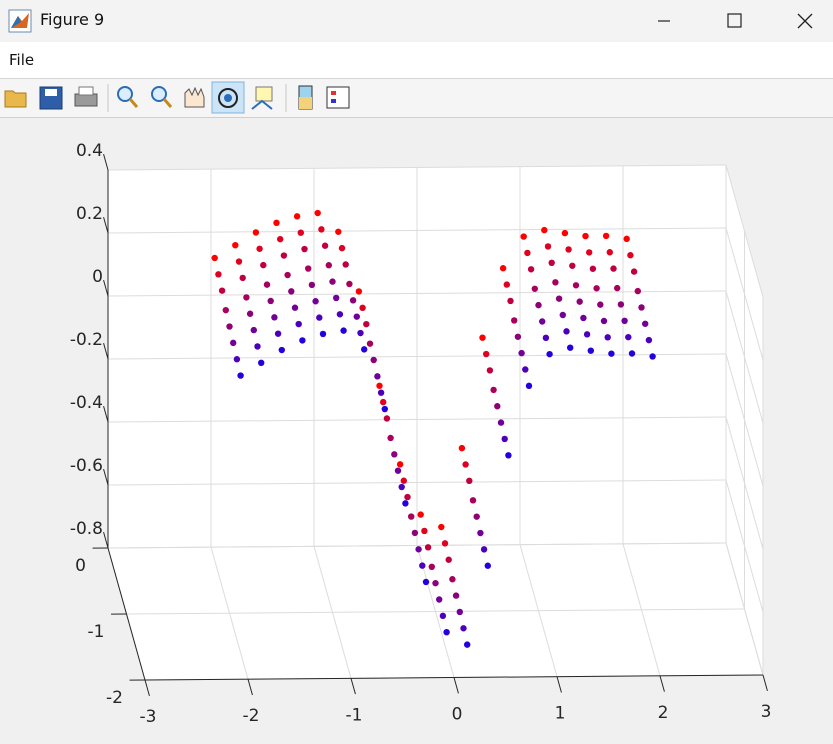 The height and width of the screenshot is (744, 833). I want to click on colorbar-icon-lower, so click(305, 103).